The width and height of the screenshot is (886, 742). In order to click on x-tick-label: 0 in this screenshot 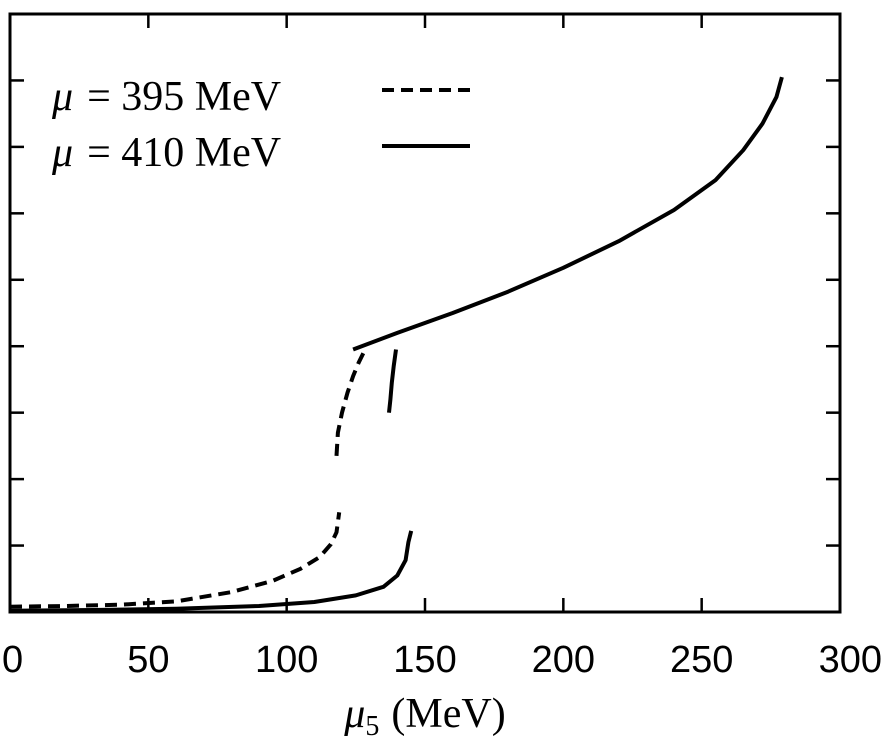, I will do `click(12, 660)`.